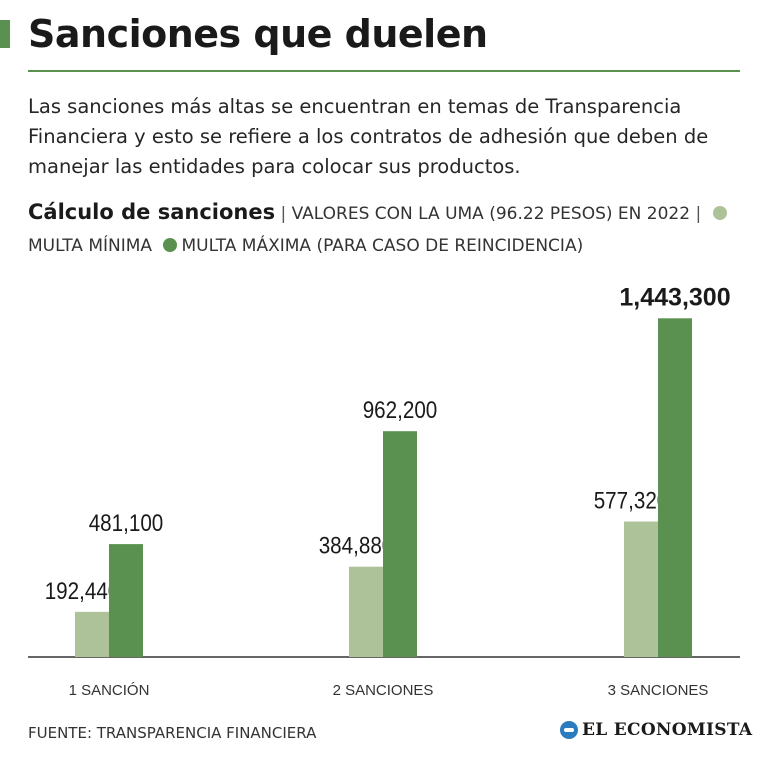 Image resolution: width=768 pixels, height=768 pixels. Describe the element at coordinates (109, 690) in the screenshot. I see `category-label-1: 1 SANCIÓN` at that location.